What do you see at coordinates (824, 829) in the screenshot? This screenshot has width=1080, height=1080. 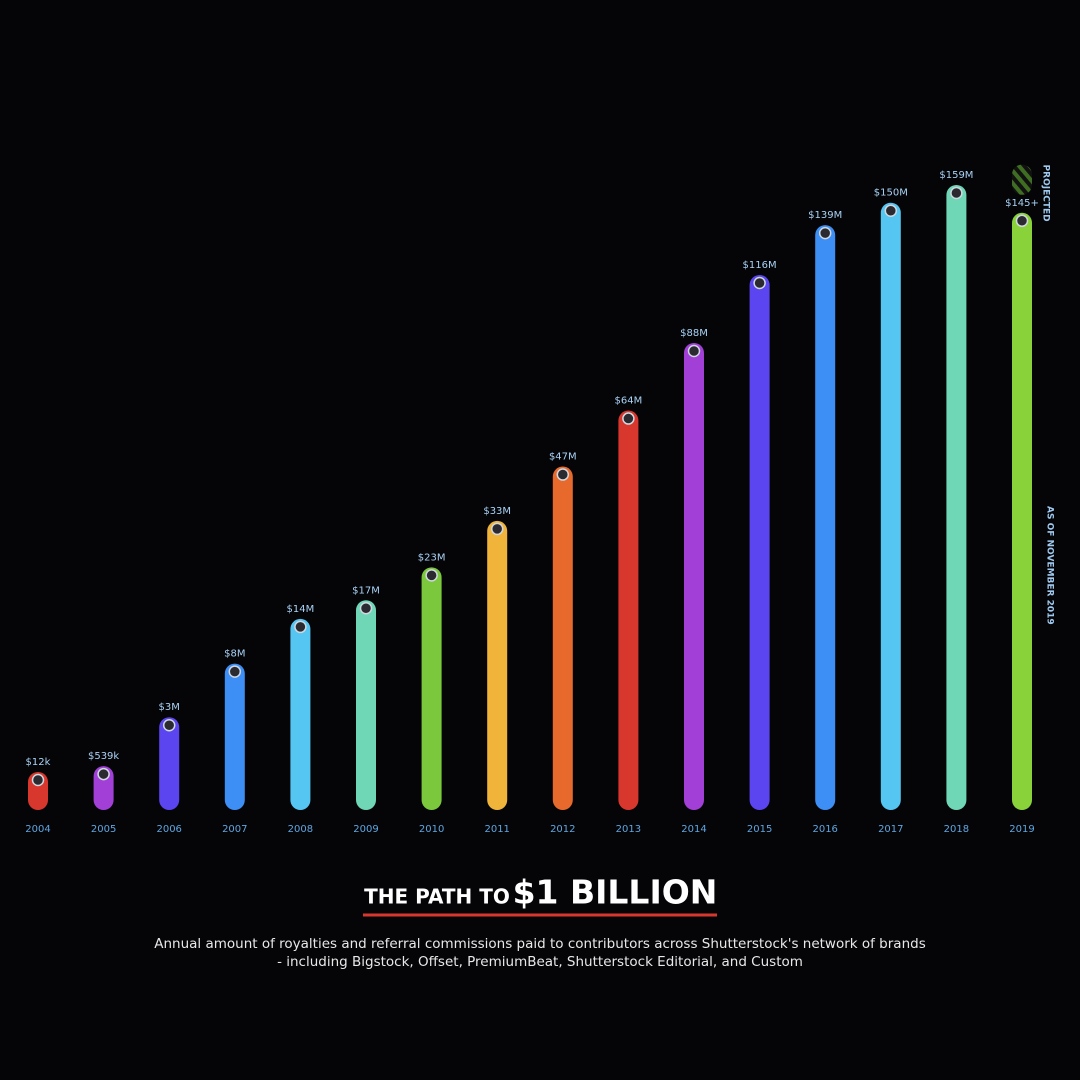 I see `x-tick-label: 2016` at bounding box center [824, 829].